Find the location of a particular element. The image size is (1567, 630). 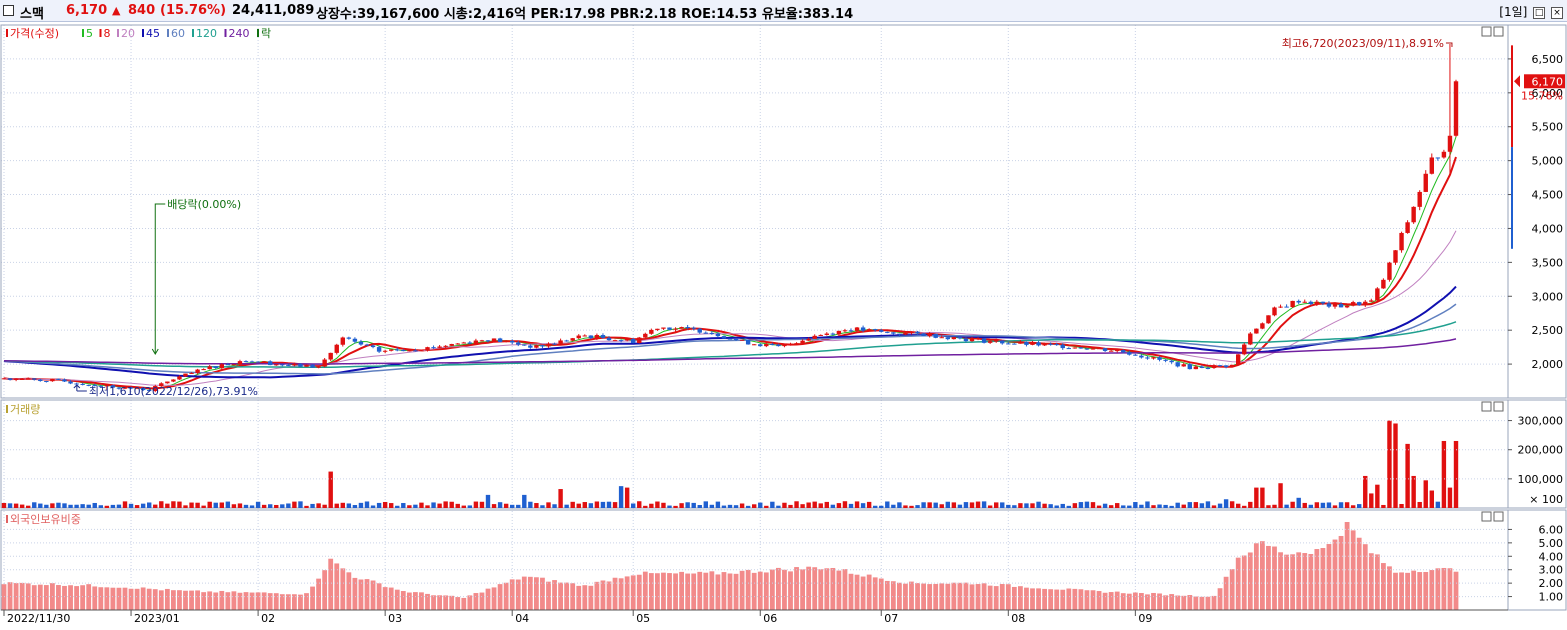

ma-120-line is located at coordinates (730, 345).